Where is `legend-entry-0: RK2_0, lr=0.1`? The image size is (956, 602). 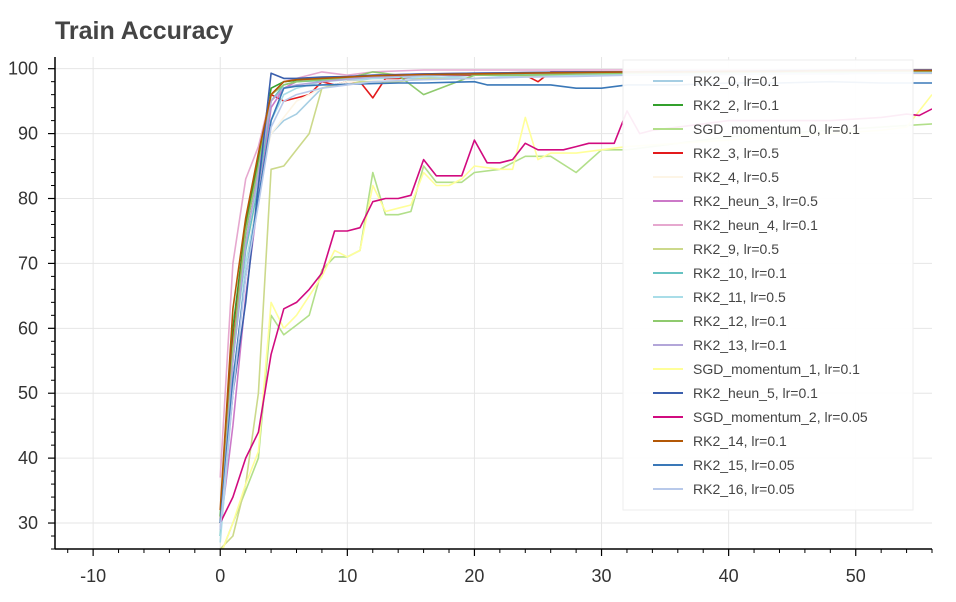
legend-entry-0: RK2_0, lr=0.1 is located at coordinates (736, 81).